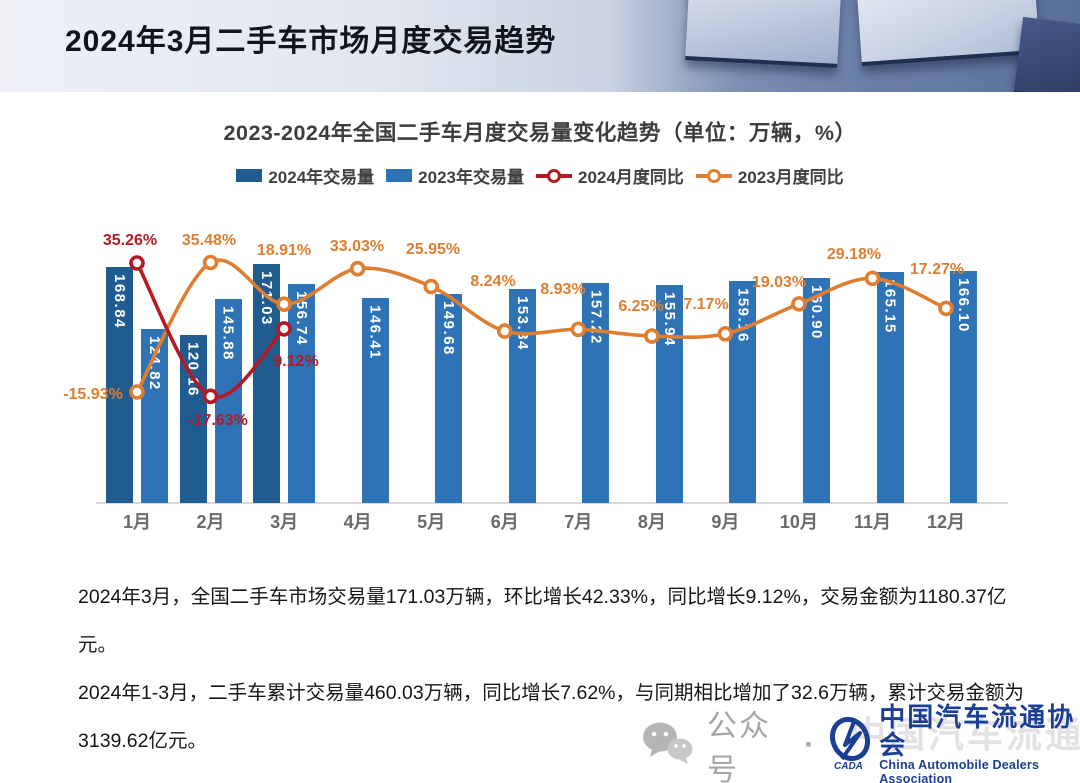  Describe the element at coordinates (93, 394) in the screenshot. I see `pct-label-2023: -15.93%` at that location.